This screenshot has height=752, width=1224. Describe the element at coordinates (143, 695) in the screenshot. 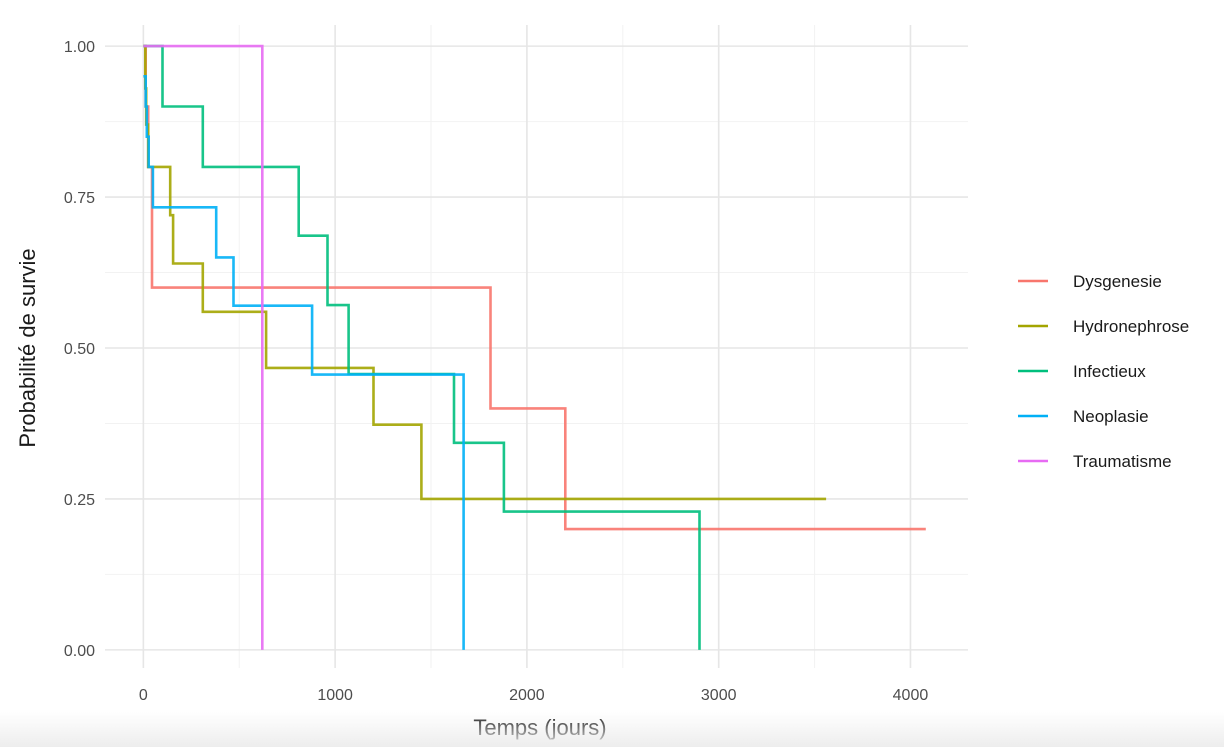

I see `x-tick-label: 0` at that location.